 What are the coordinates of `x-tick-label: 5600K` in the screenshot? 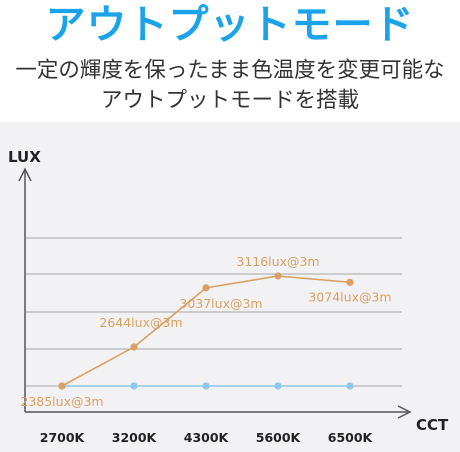 It's located at (279, 437).